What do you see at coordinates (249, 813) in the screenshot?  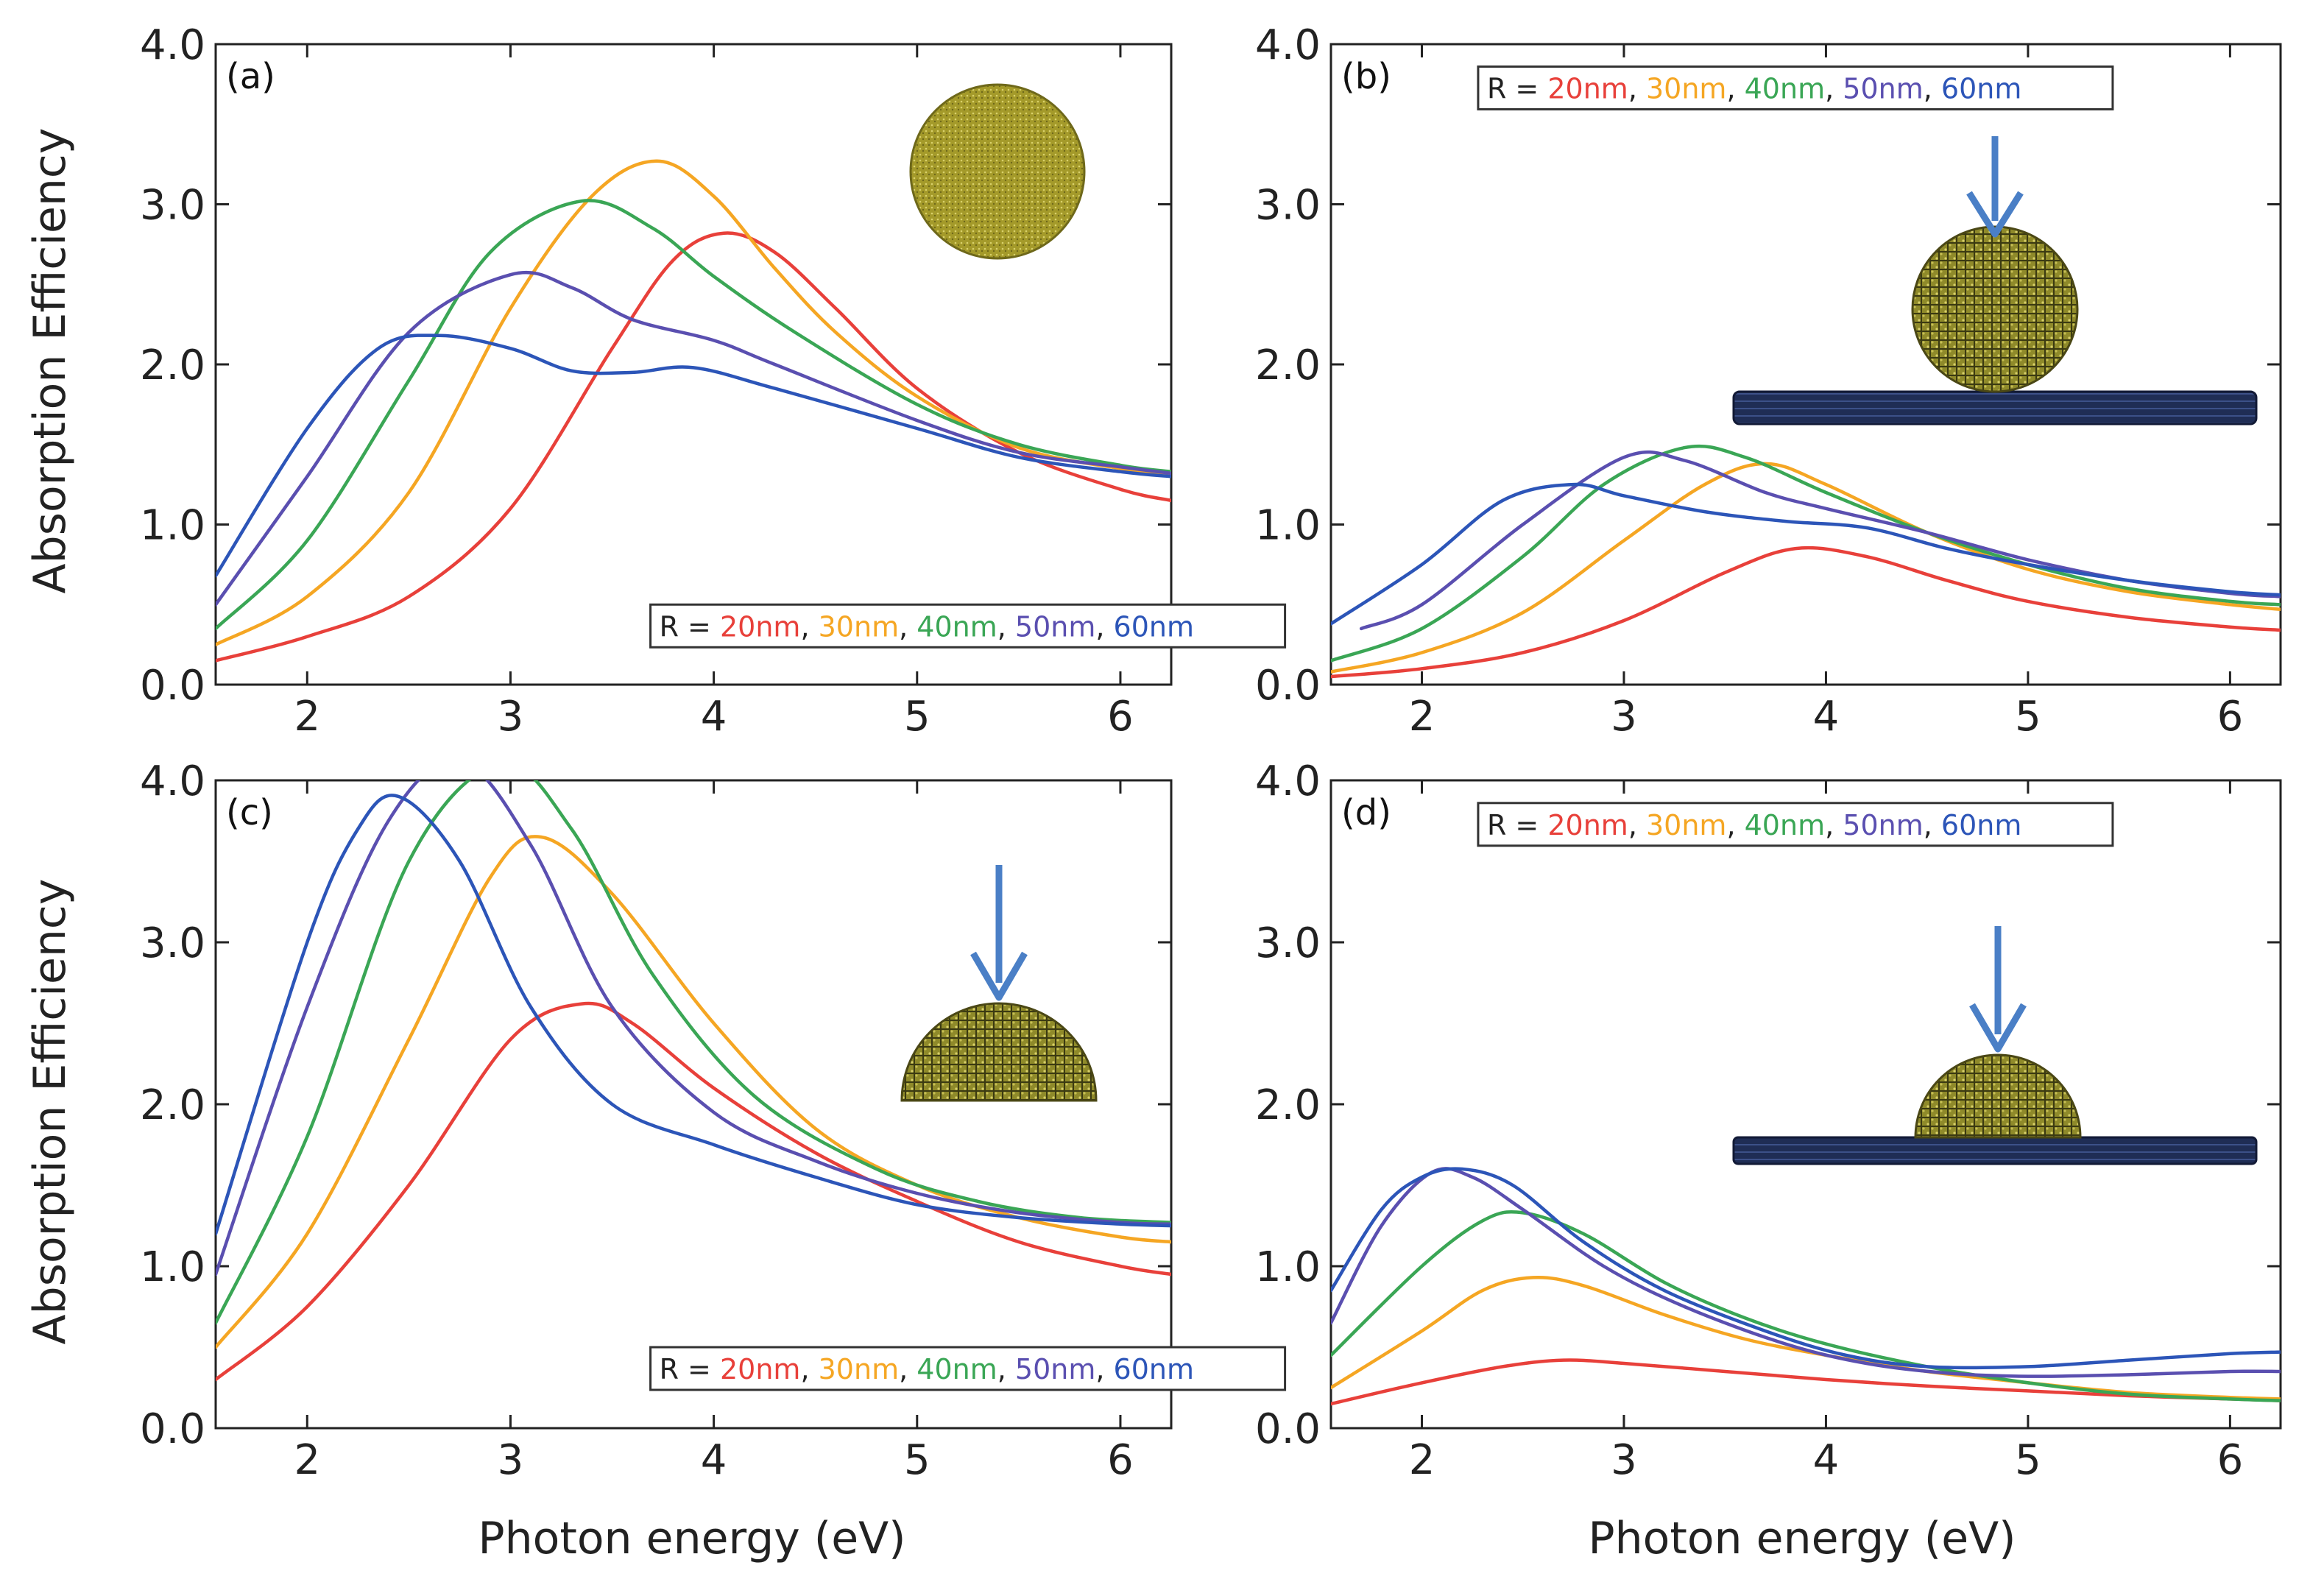 I see `panel-label: (c)` at bounding box center [249, 813].